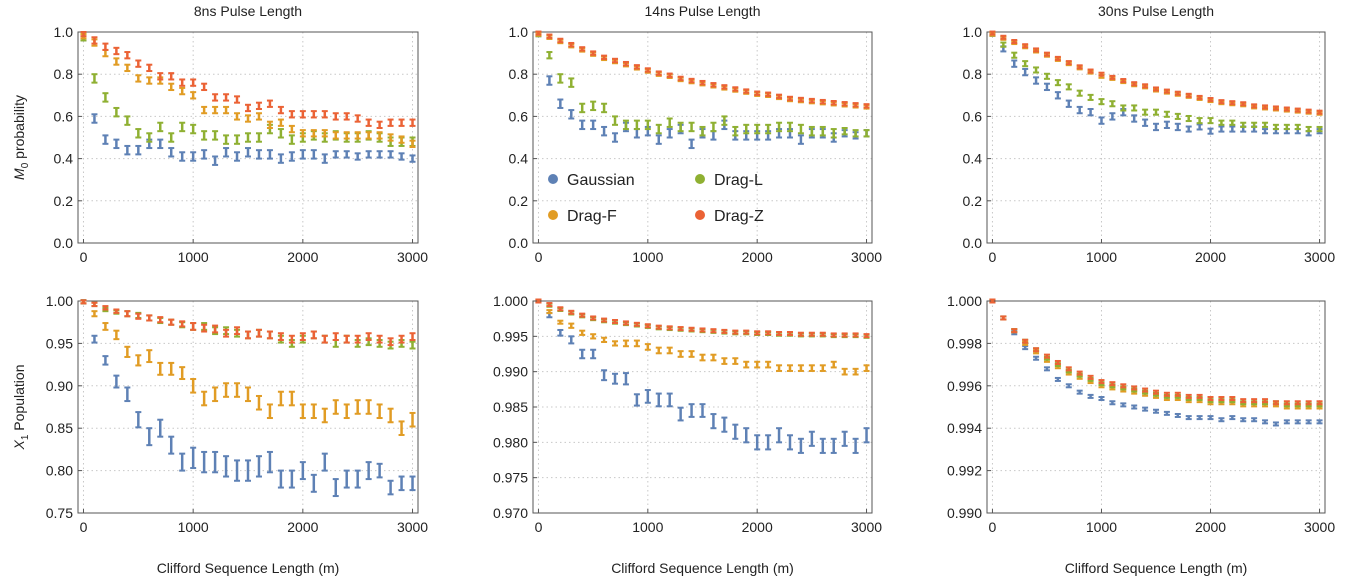 The height and width of the screenshot is (582, 1369). I want to click on y-tick-label: 0.0, so click(64, 243).